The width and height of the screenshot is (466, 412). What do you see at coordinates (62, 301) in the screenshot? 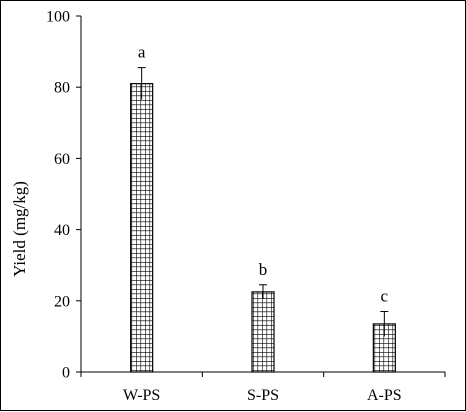
I see `y-tick-label: 20` at bounding box center [62, 301].